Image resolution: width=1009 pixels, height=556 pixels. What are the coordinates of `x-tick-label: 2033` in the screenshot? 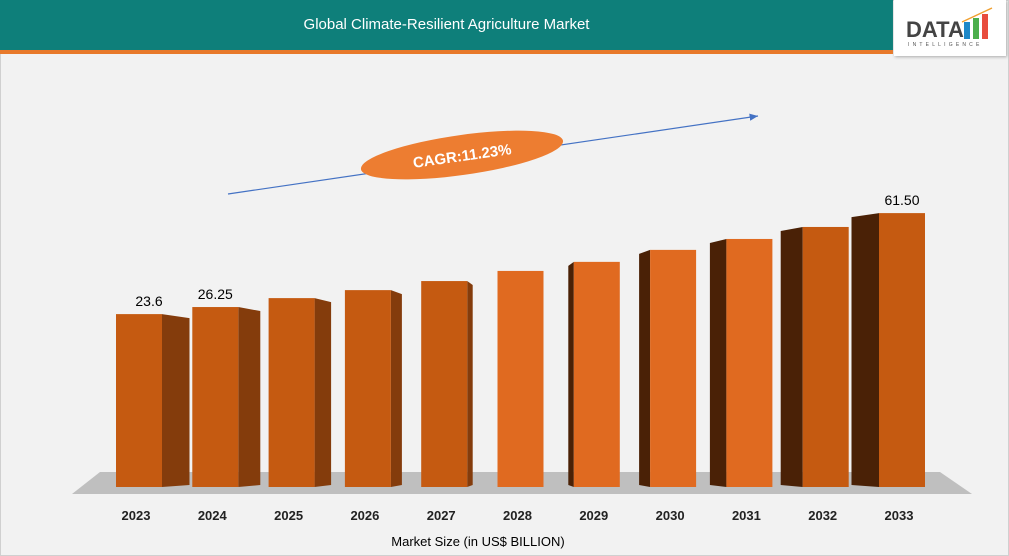 It's located at (899, 515).